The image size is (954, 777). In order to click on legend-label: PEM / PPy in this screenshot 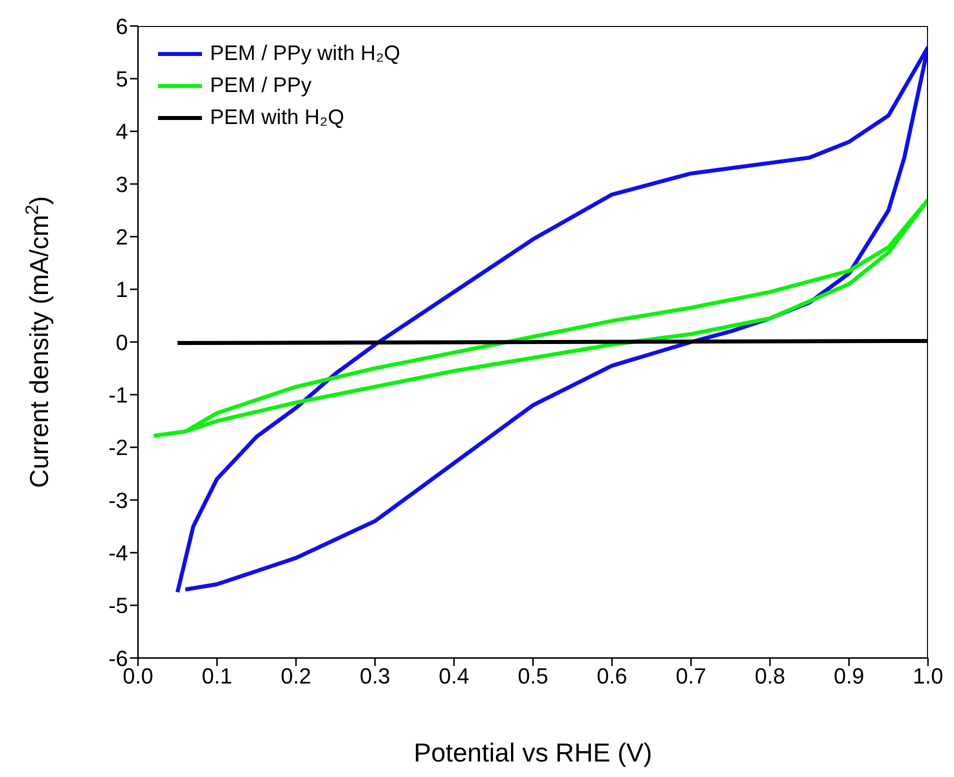, I will do `click(261, 86)`.